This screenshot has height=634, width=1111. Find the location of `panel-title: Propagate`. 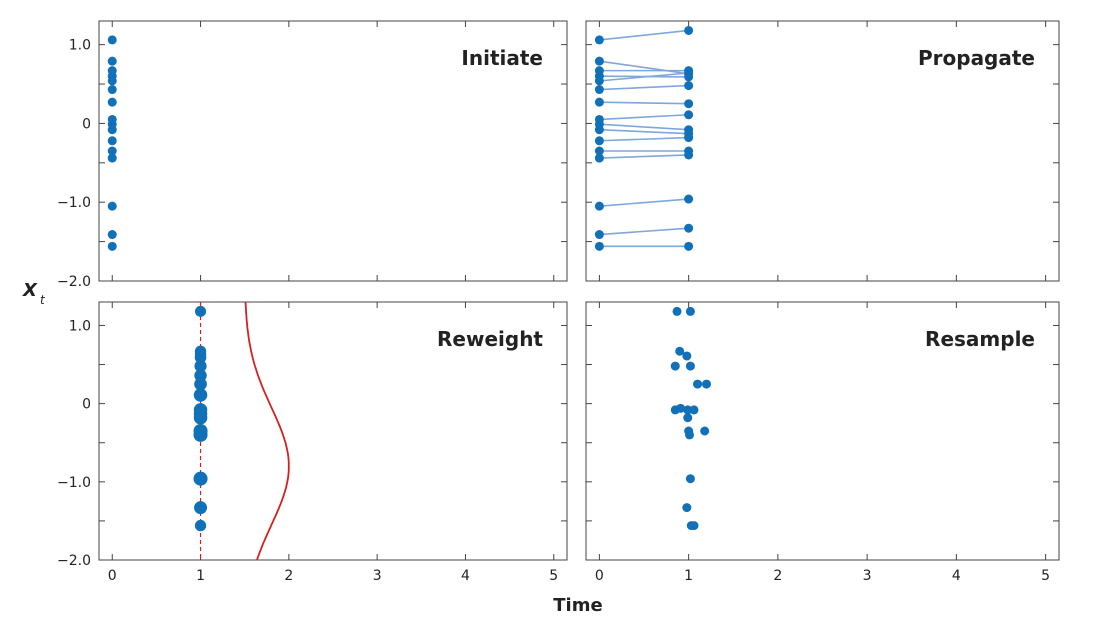

panel-title: Propagate is located at coordinates (976, 58).